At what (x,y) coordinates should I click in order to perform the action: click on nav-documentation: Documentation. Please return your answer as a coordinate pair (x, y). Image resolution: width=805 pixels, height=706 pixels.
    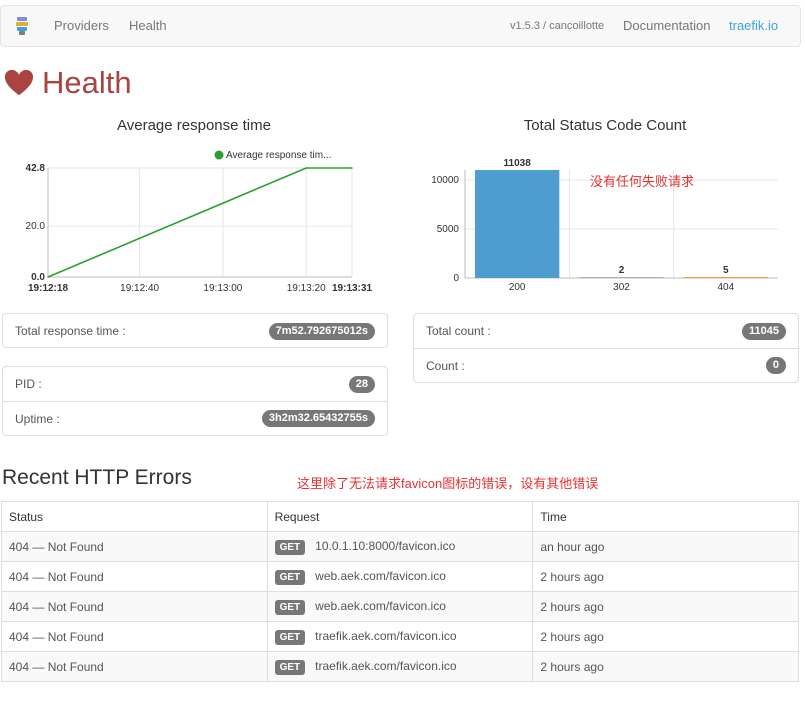
    Looking at the image, I should click on (667, 25).